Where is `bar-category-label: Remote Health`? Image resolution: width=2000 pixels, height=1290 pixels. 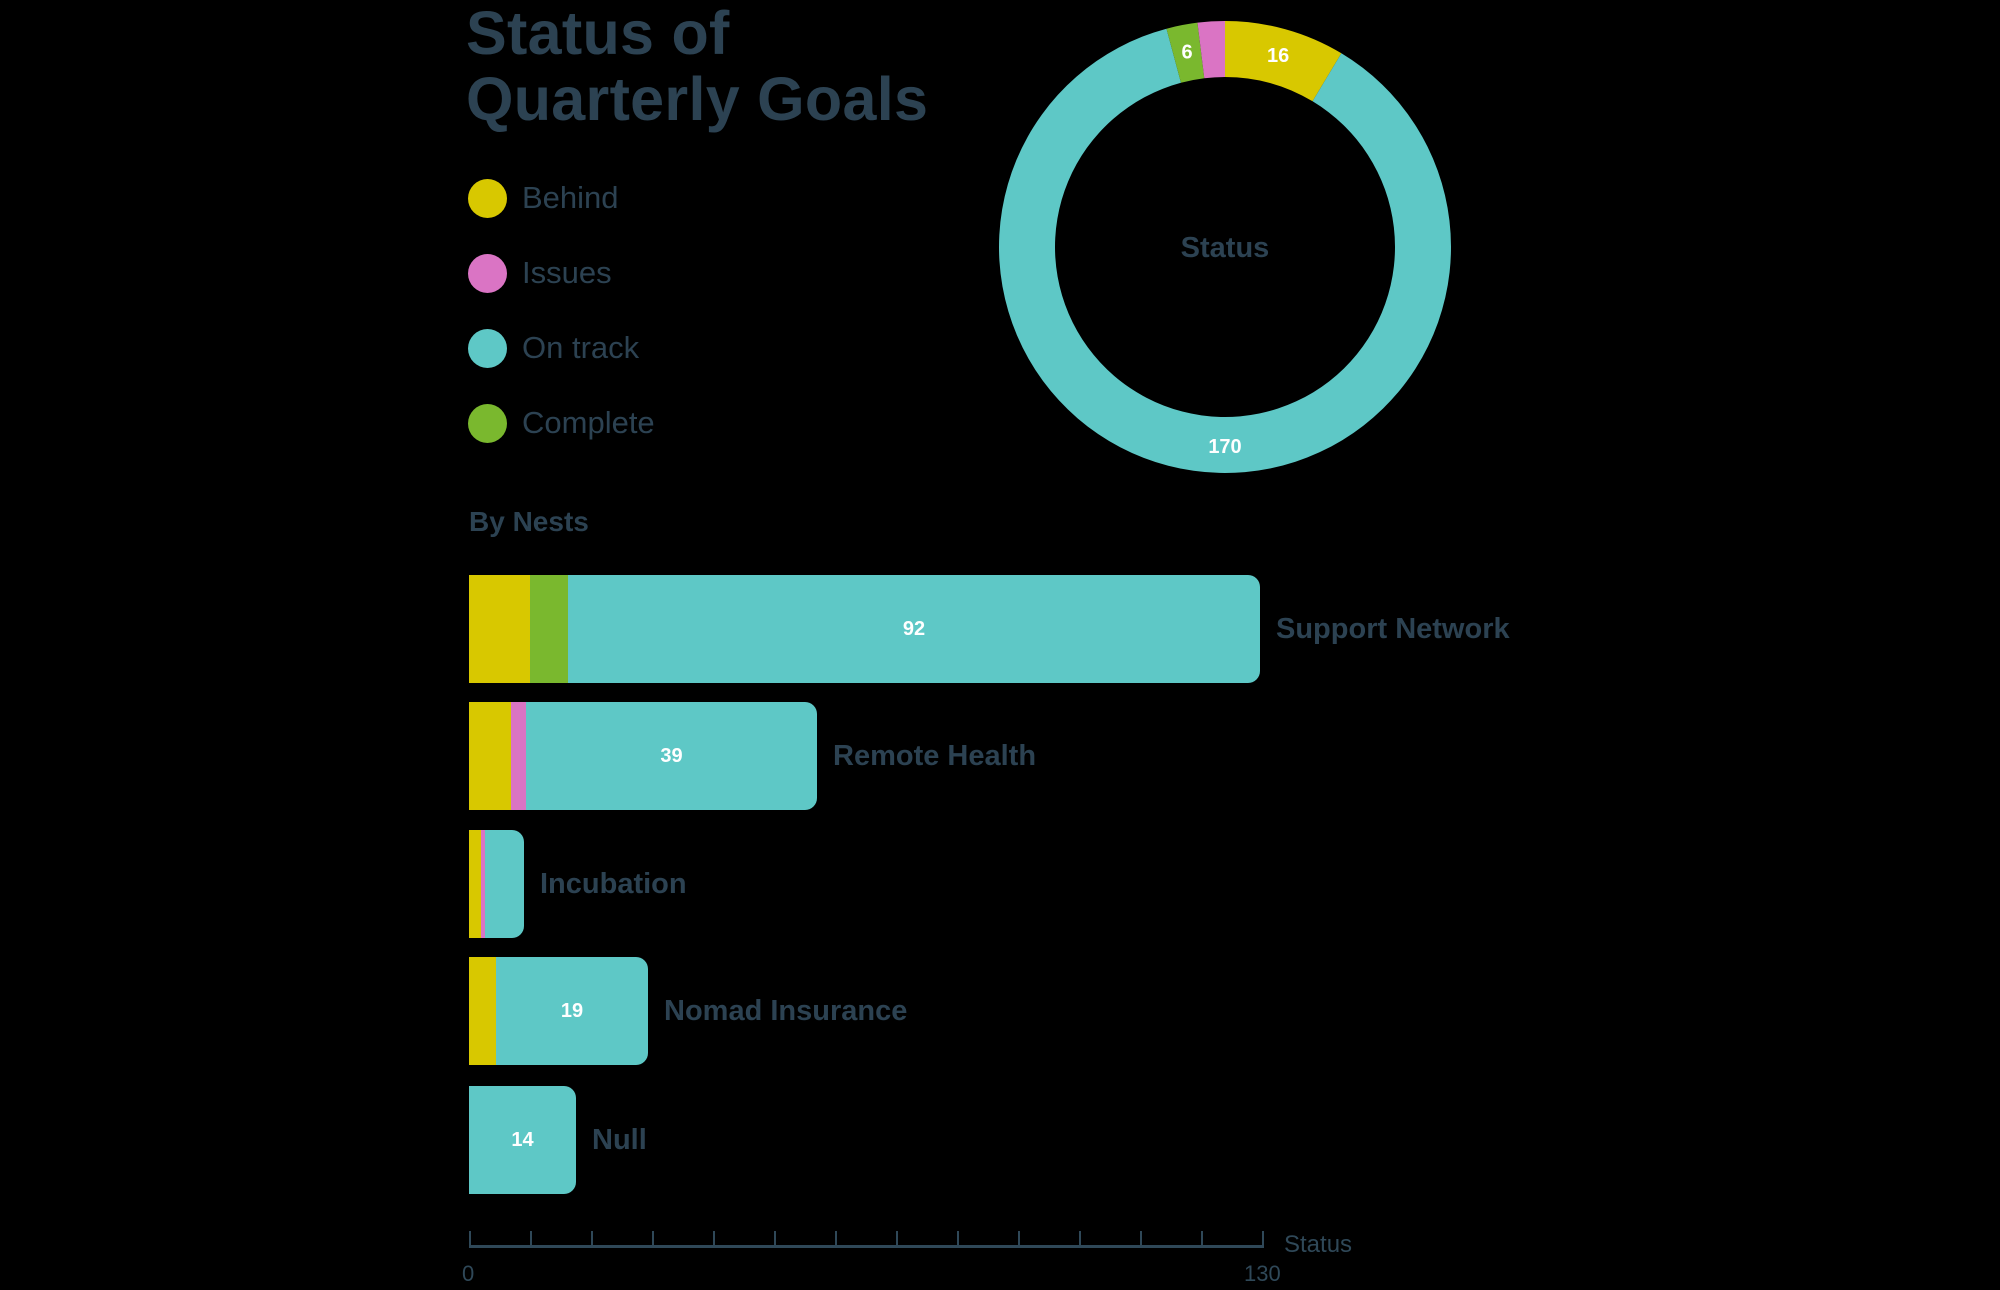 bar-category-label: Remote Health is located at coordinates (935, 755).